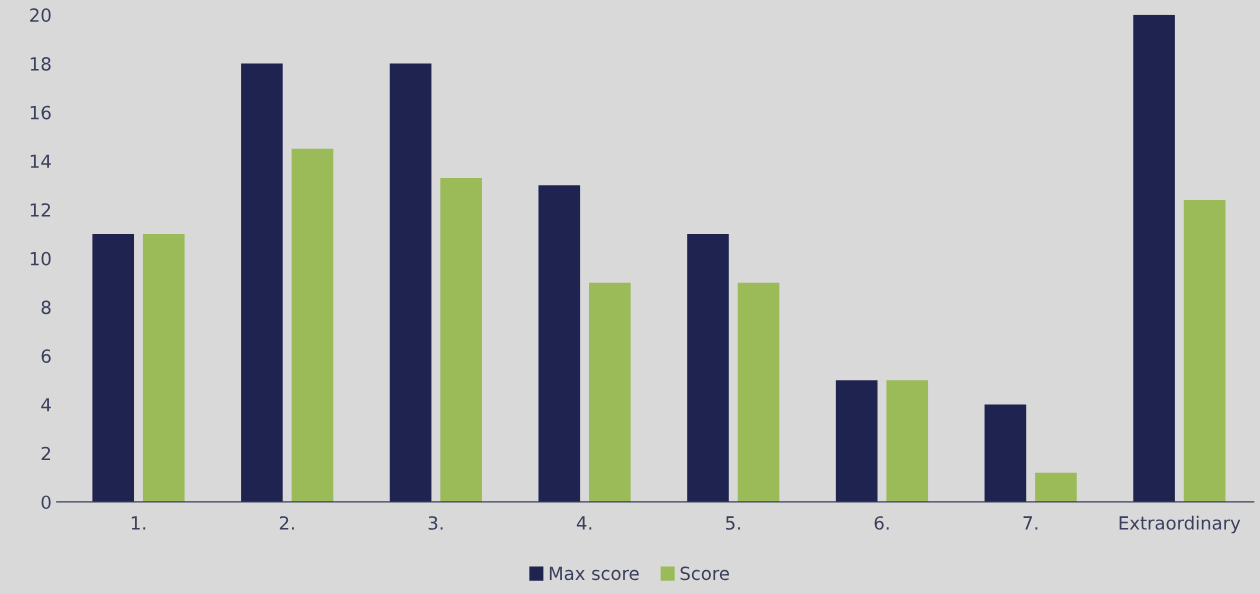  What do you see at coordinates (733, 523) in the screenshot?
I see `x-tick-label: 5.` at bounding box center [733, 523].